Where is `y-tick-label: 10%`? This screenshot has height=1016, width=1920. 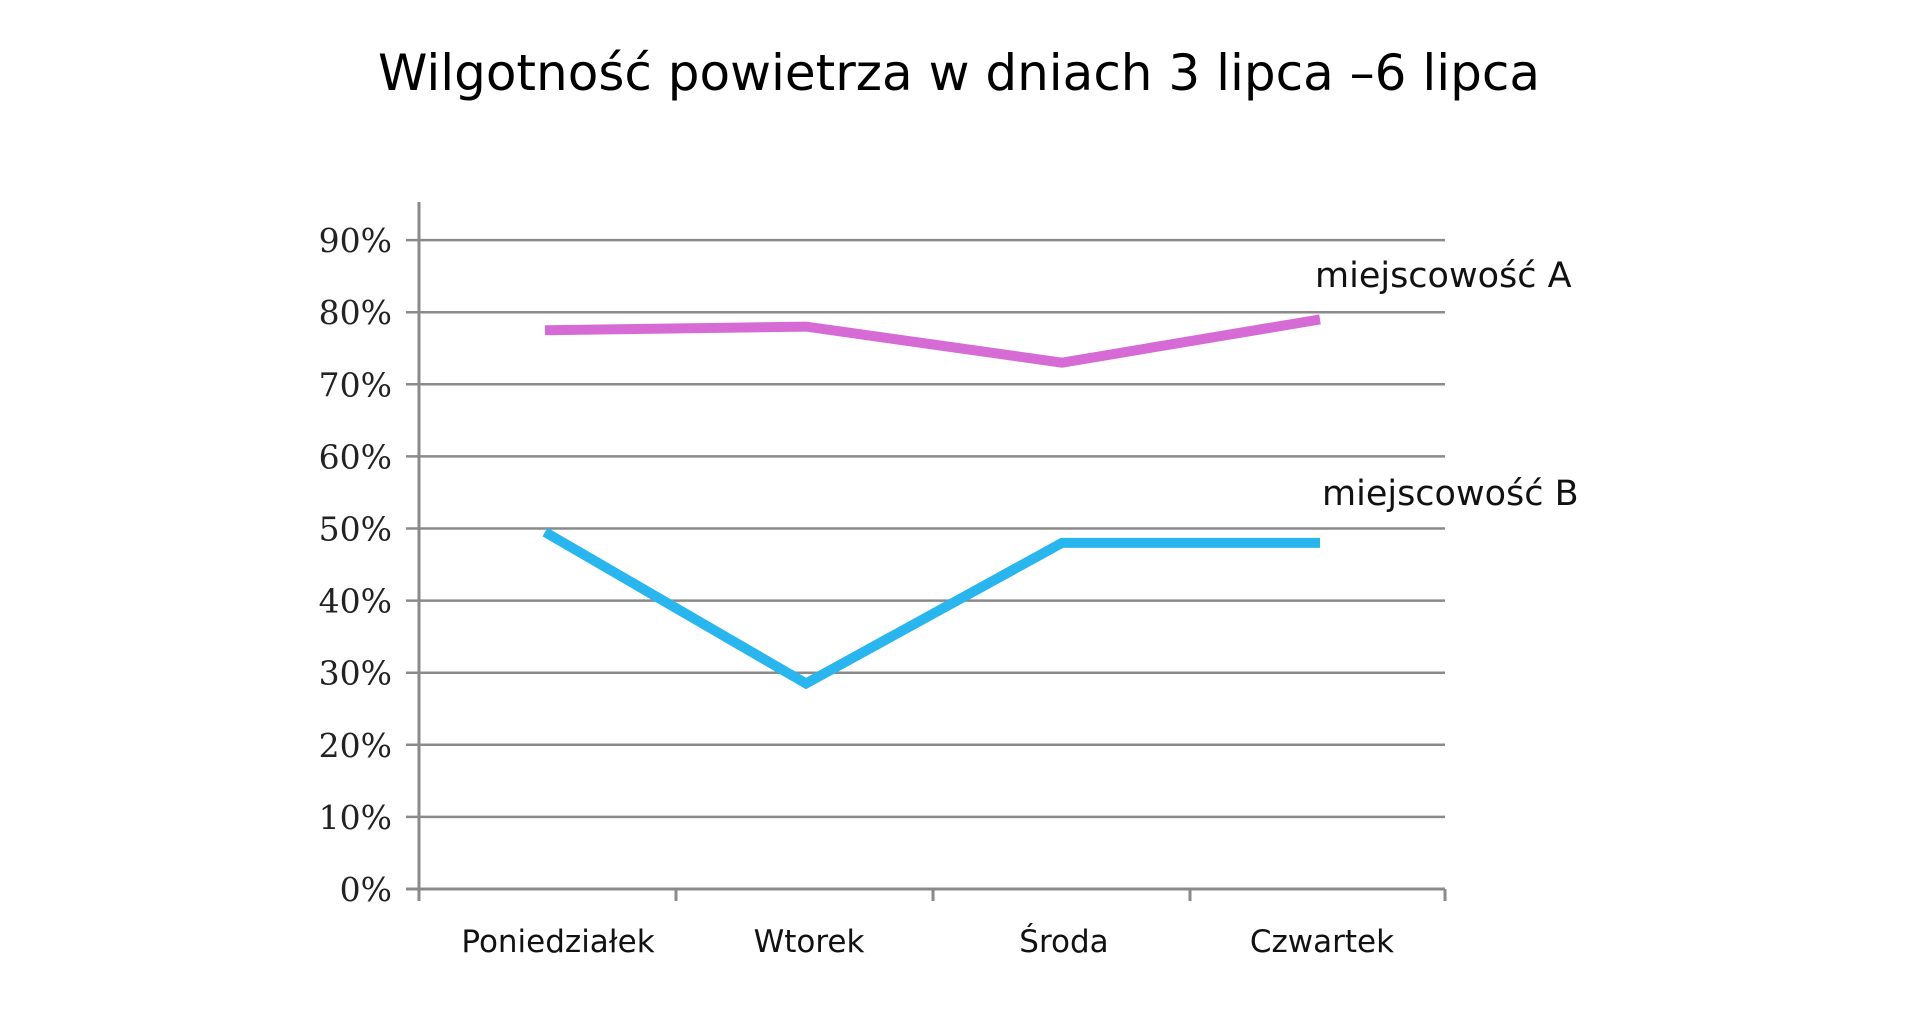 y-tick-label: 10% is located at coordinates (355, 817).